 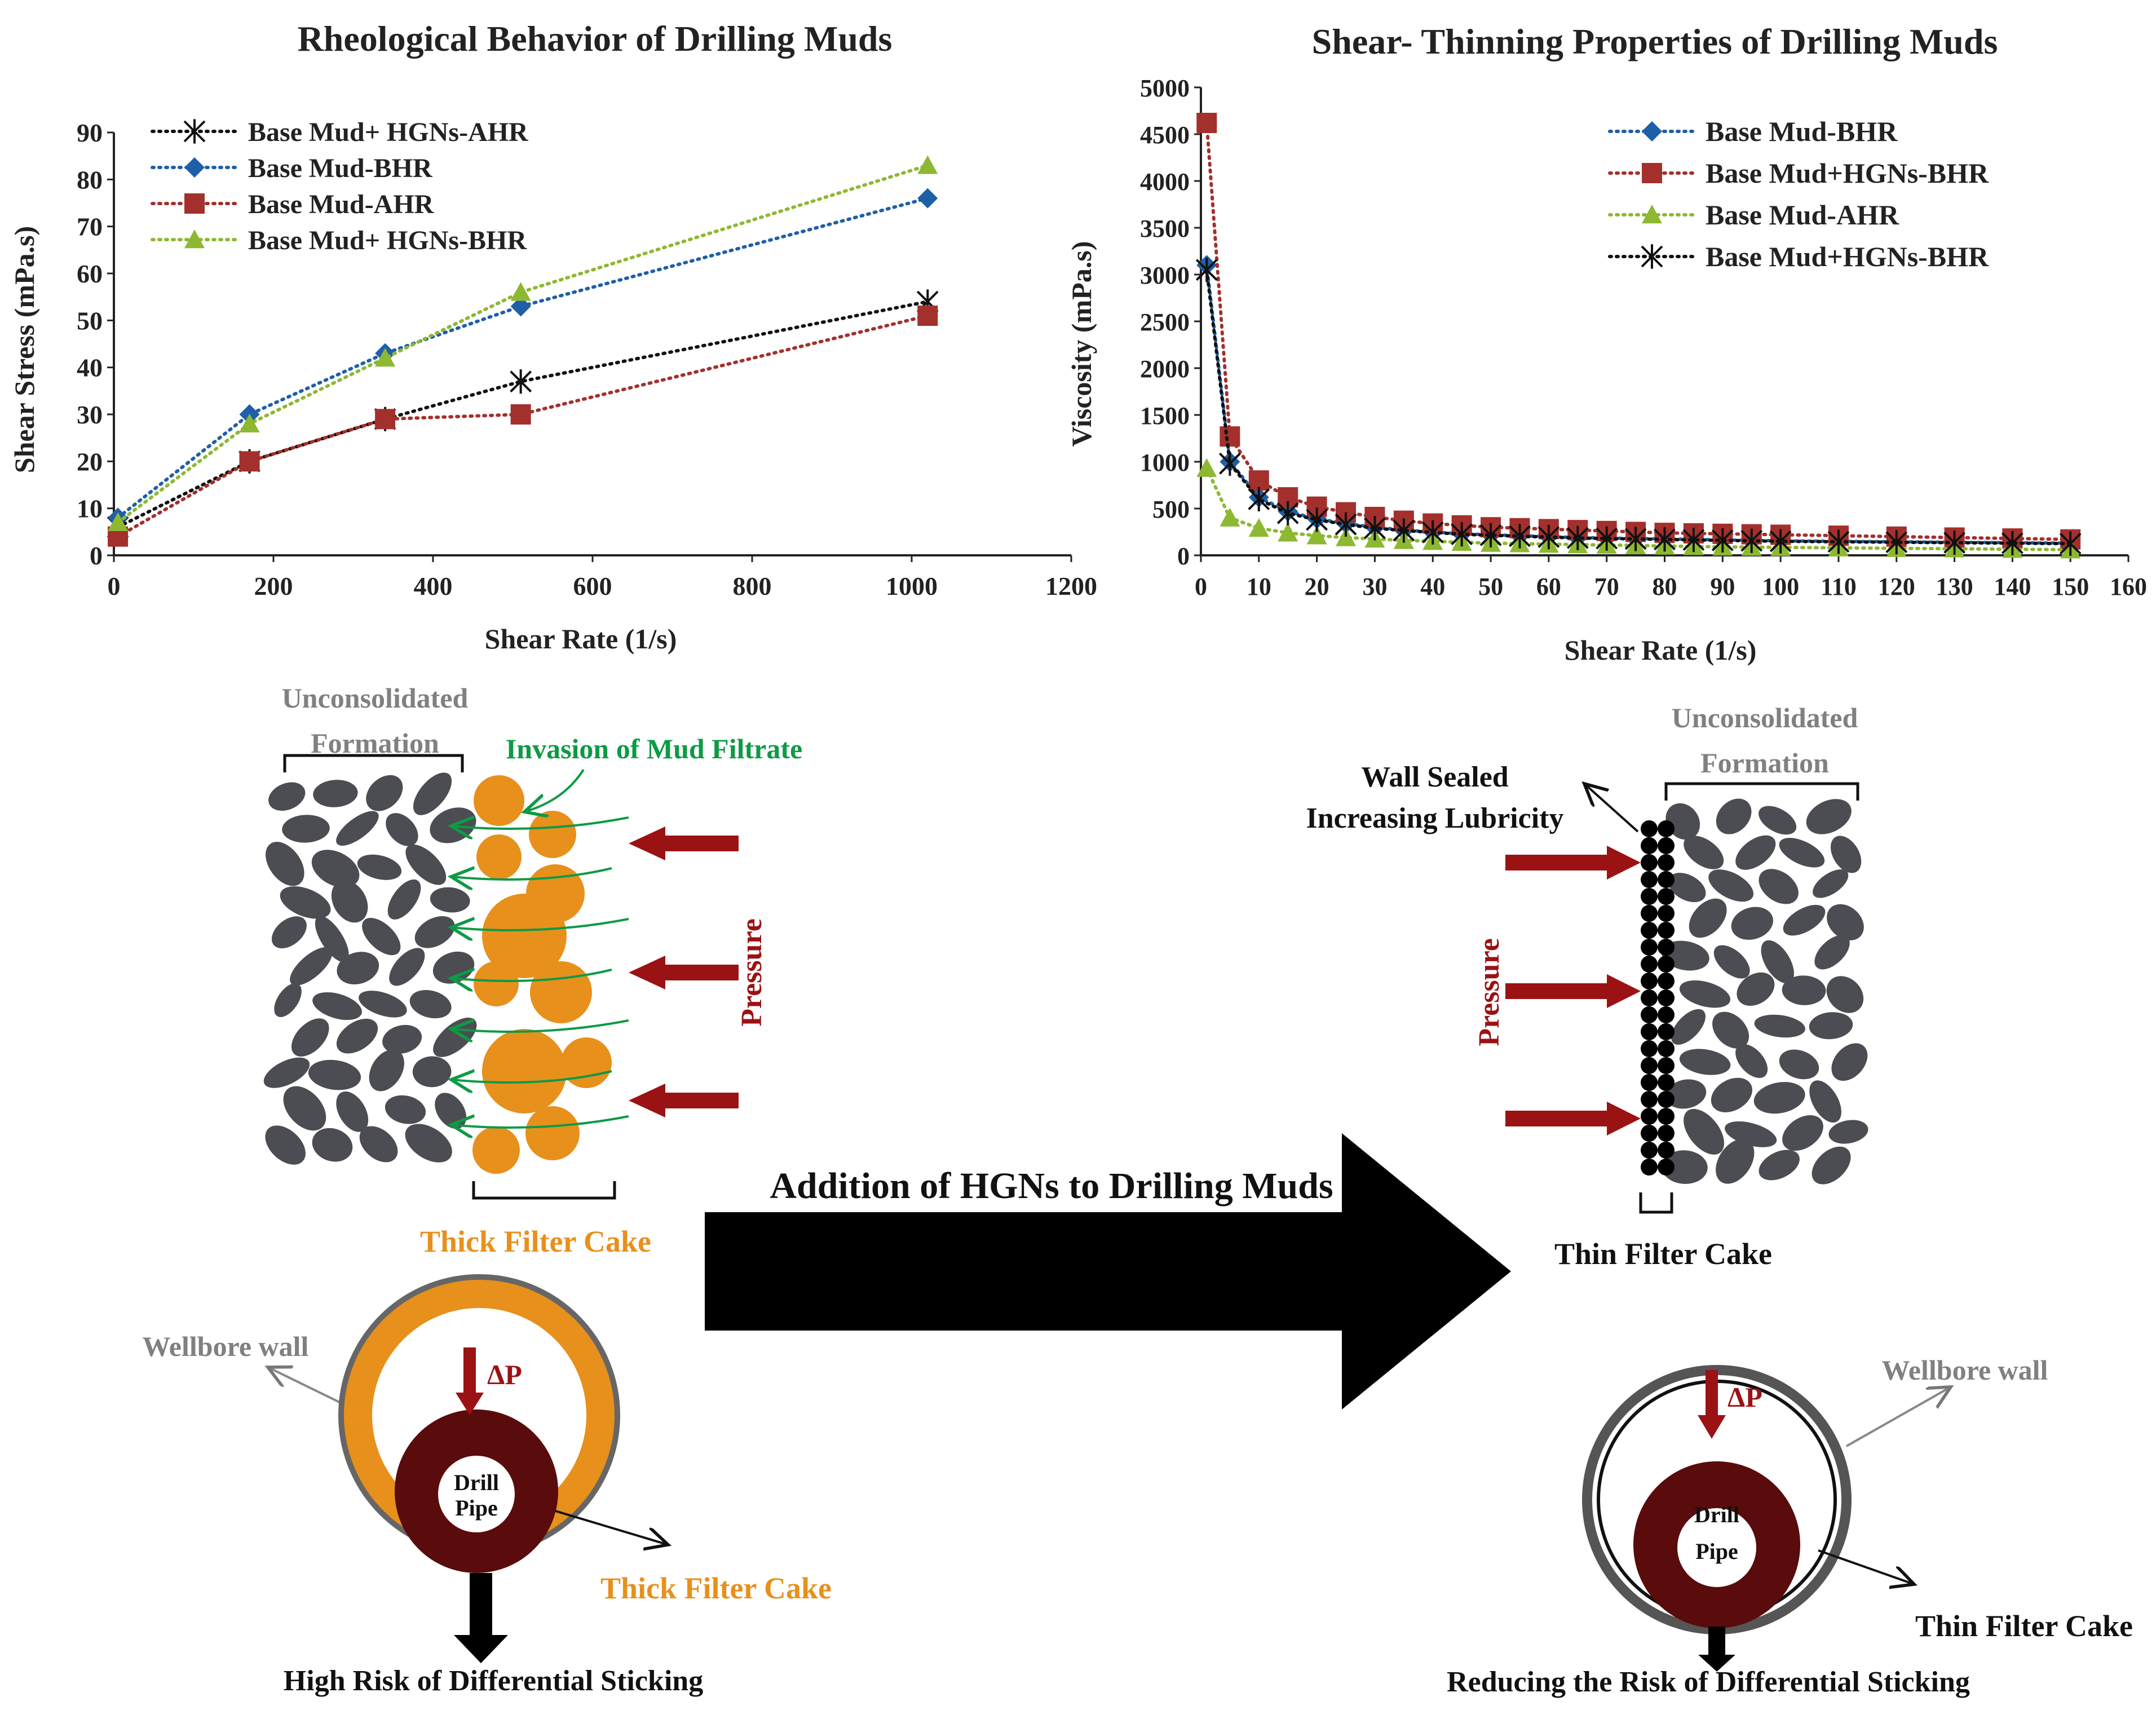 I want to click on chart2-series-line, so click(x=1639, y=404).